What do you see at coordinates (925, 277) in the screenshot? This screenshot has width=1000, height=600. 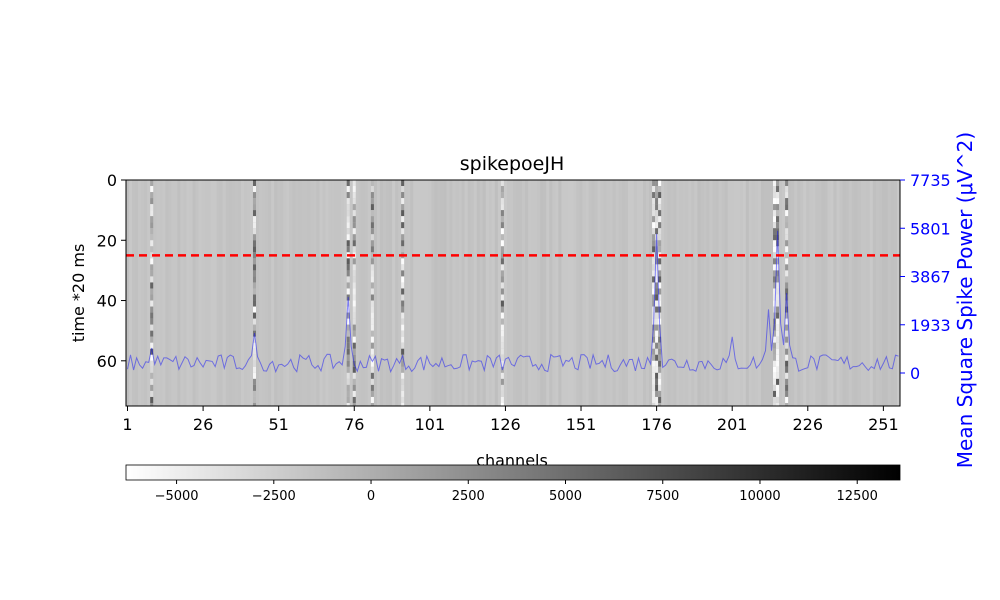 I see `y-axis-right: 7735 5801 3867 1933 0` at bounding box center [925, 277].